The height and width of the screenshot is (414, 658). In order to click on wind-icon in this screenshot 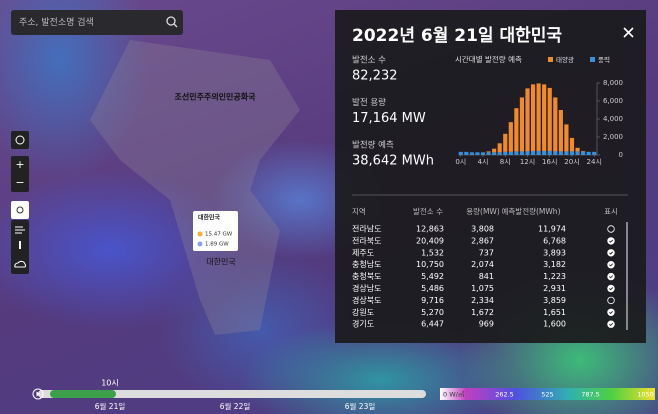, I will do `click(20, 230)`.